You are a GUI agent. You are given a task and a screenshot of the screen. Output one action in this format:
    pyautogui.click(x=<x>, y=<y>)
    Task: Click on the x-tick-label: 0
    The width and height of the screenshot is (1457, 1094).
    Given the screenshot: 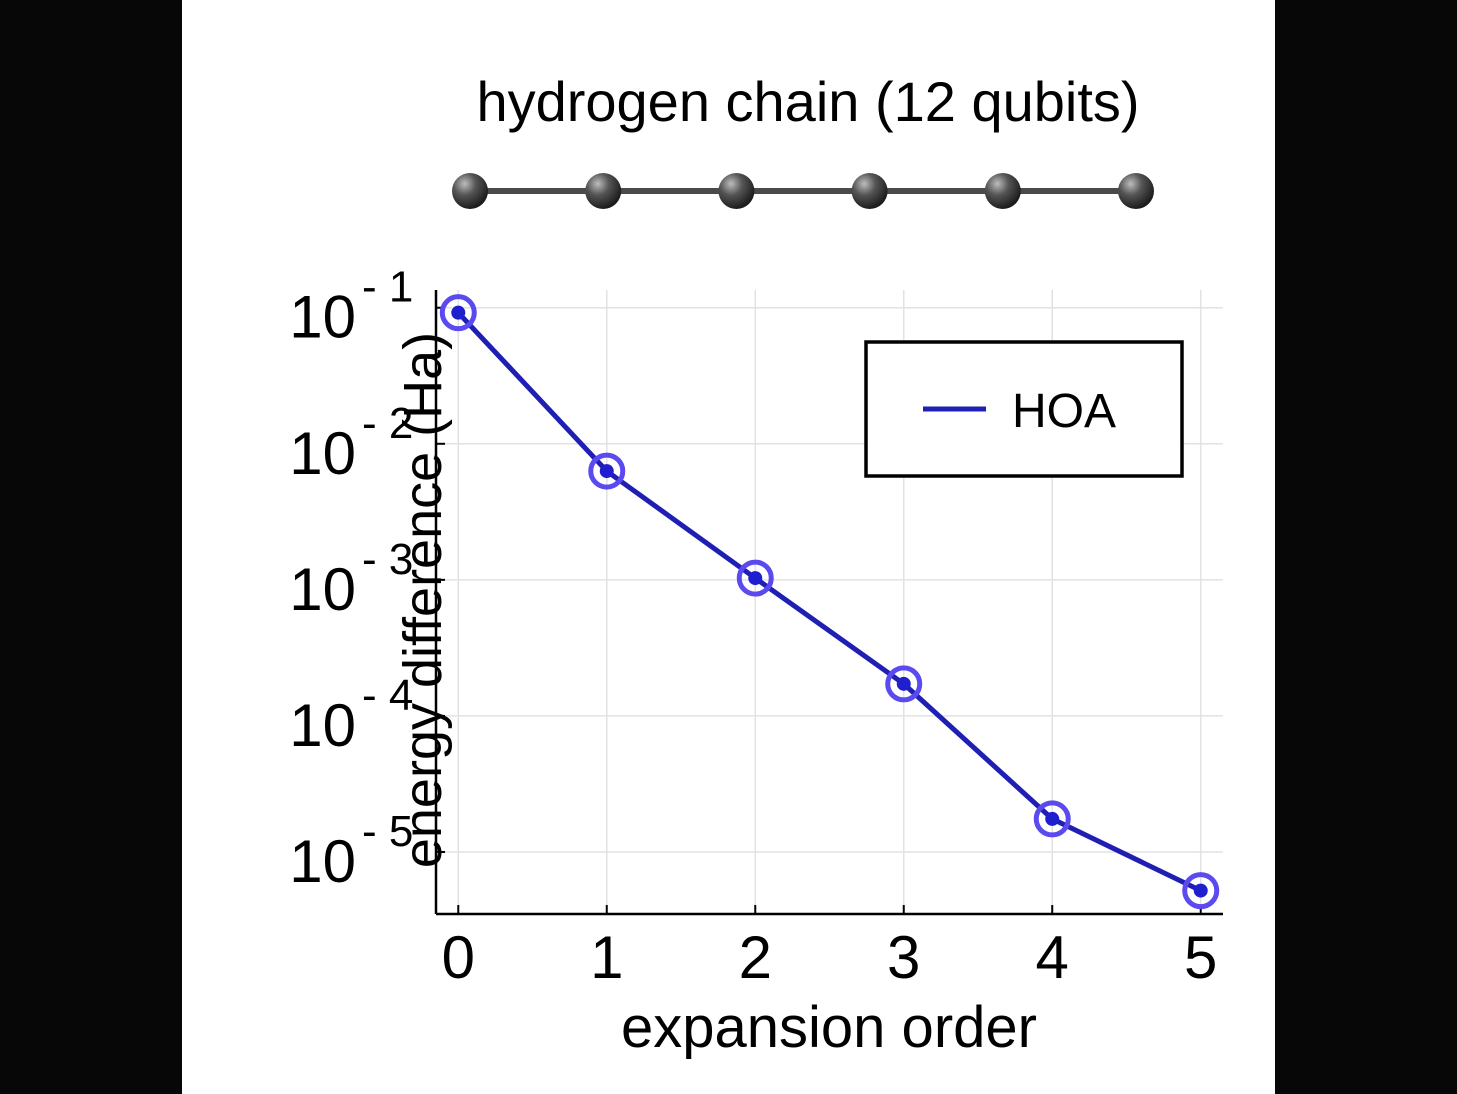 What is the action you would take?
    pyautogui.click(x=458, y=957)
    